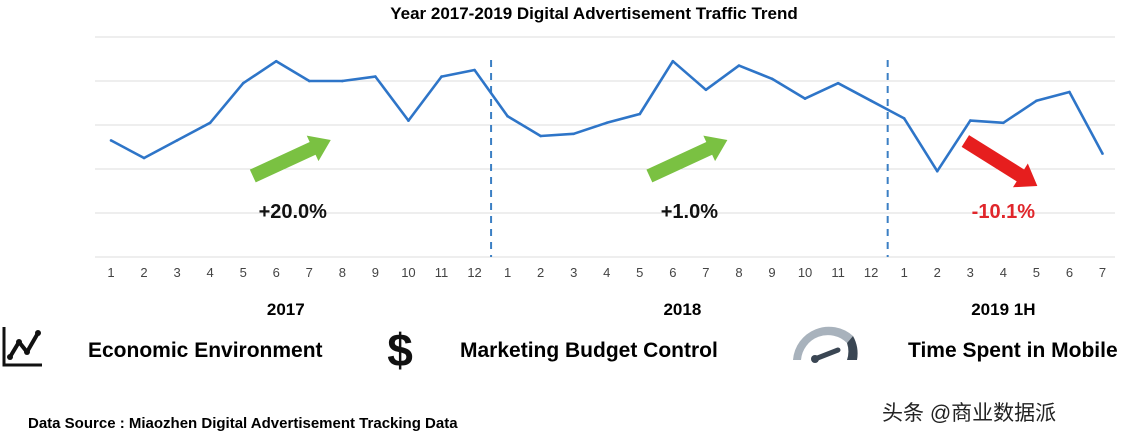  What do you see at coordinates (969, 413) in the screenshot?
I see `watermark: 头条 @商业数据派` at bounding box center [969, 413].